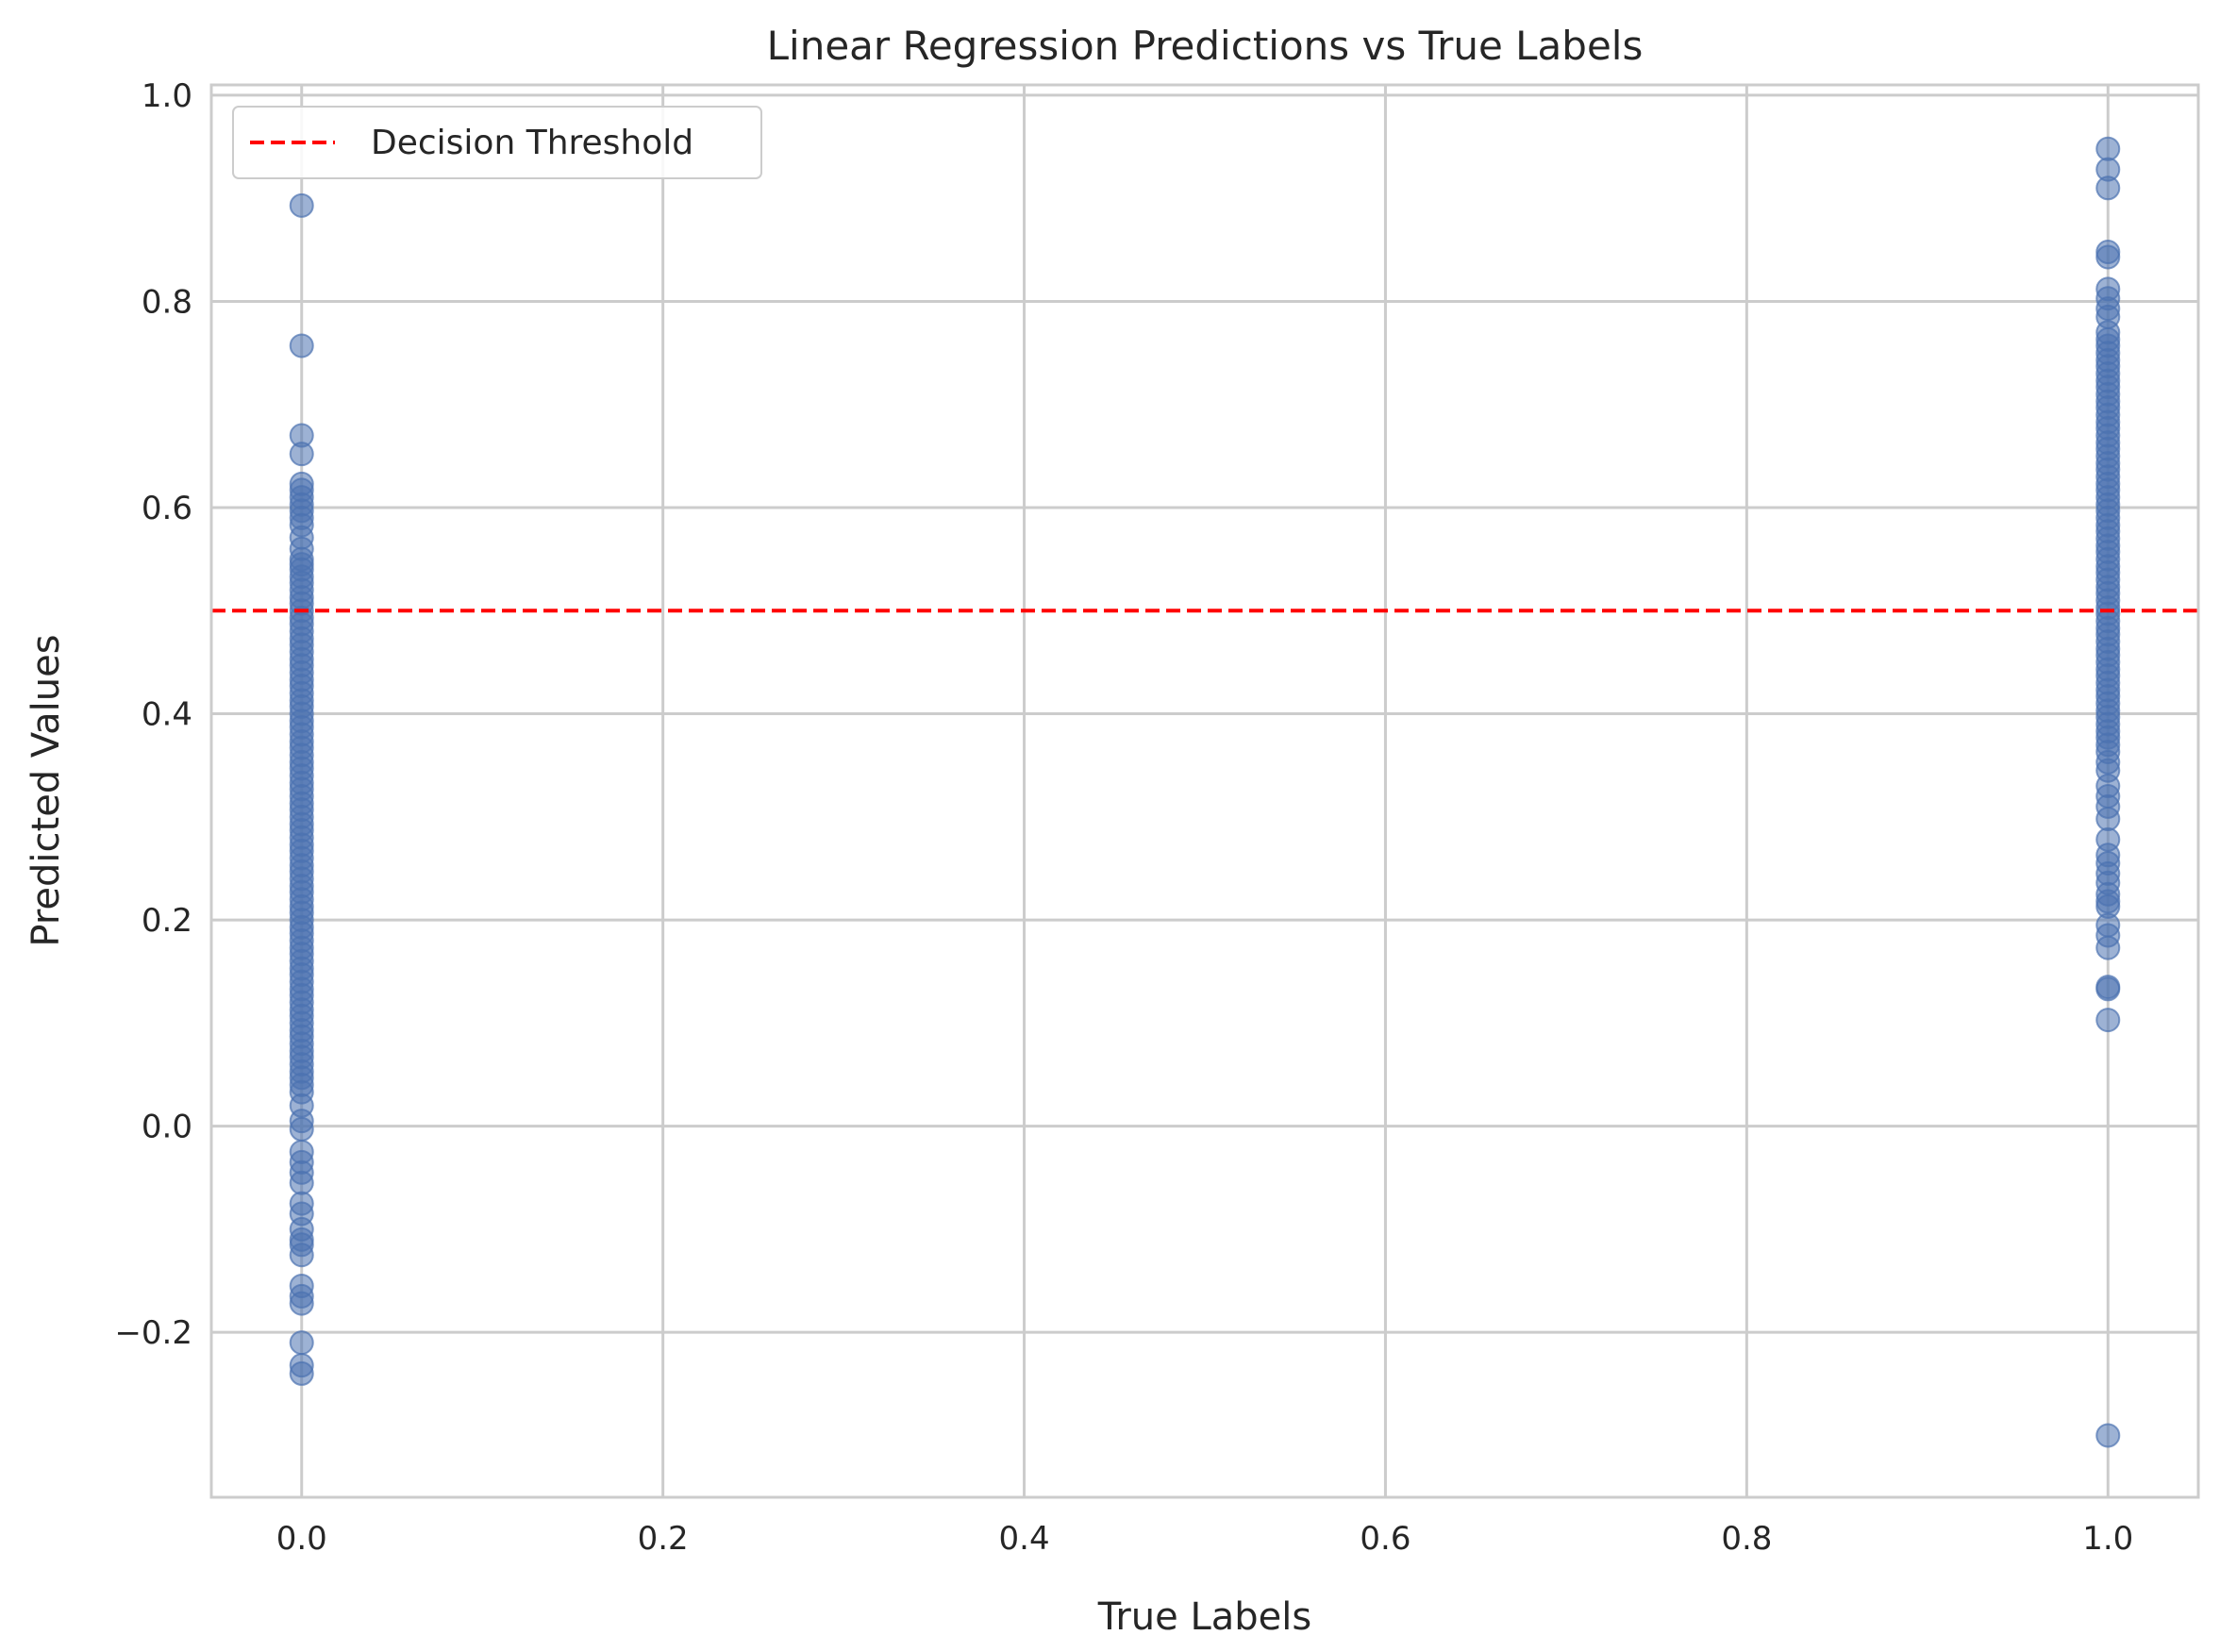 The width and height of the screenshot is (2220, 1652). Describe the element at coordinates (532, 143) in the screenshot. I see `legend-threshold-label: Decision Threshold` at that location.